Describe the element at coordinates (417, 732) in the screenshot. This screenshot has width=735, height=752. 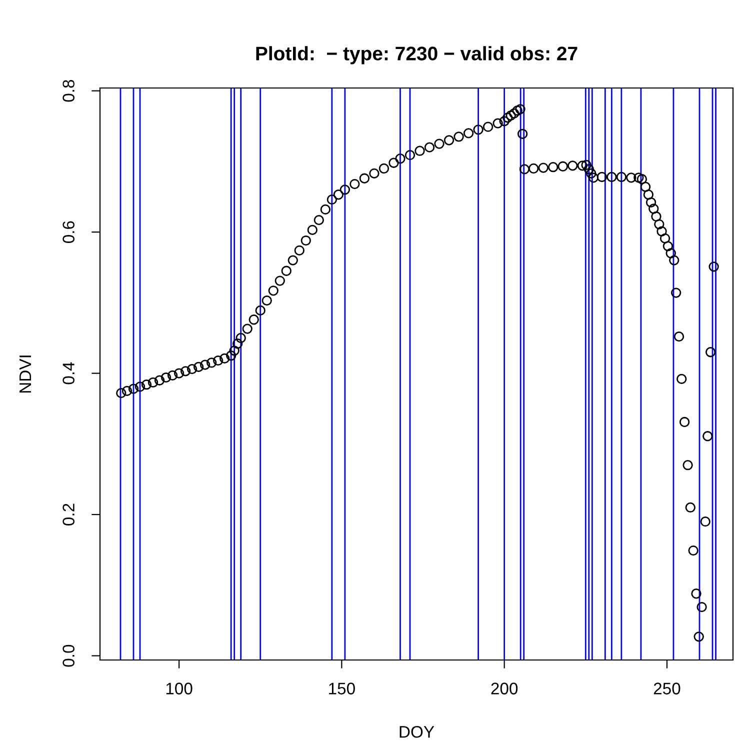
I see `x-axis-title: DOY` at that location.